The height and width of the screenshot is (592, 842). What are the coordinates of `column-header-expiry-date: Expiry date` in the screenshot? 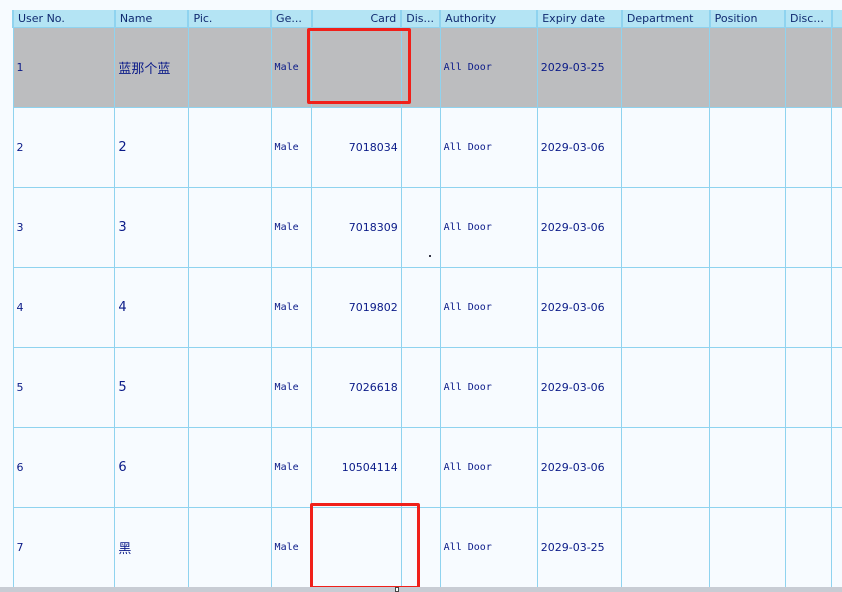 It's located at (579, 19).